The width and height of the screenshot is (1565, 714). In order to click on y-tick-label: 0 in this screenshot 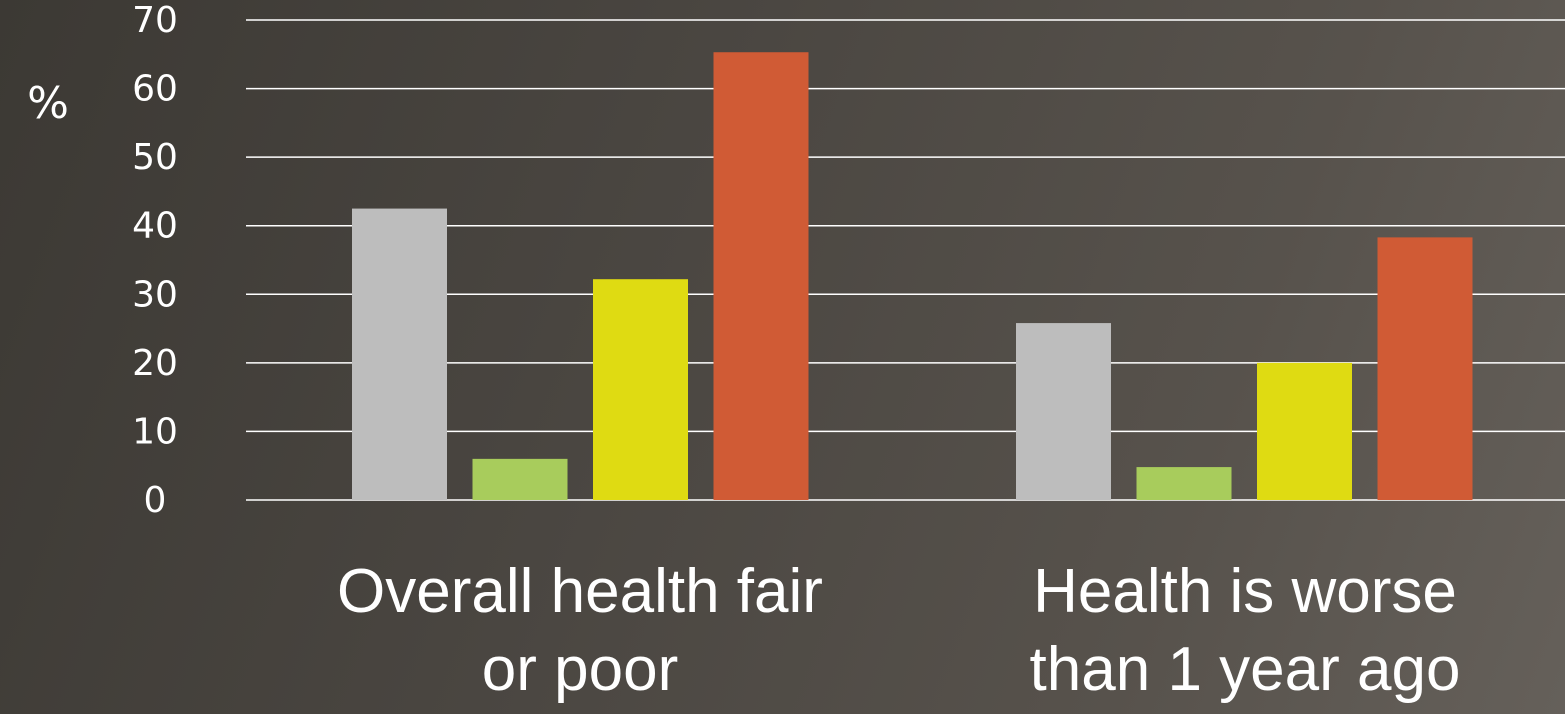, I will do `click(155, 500)`.